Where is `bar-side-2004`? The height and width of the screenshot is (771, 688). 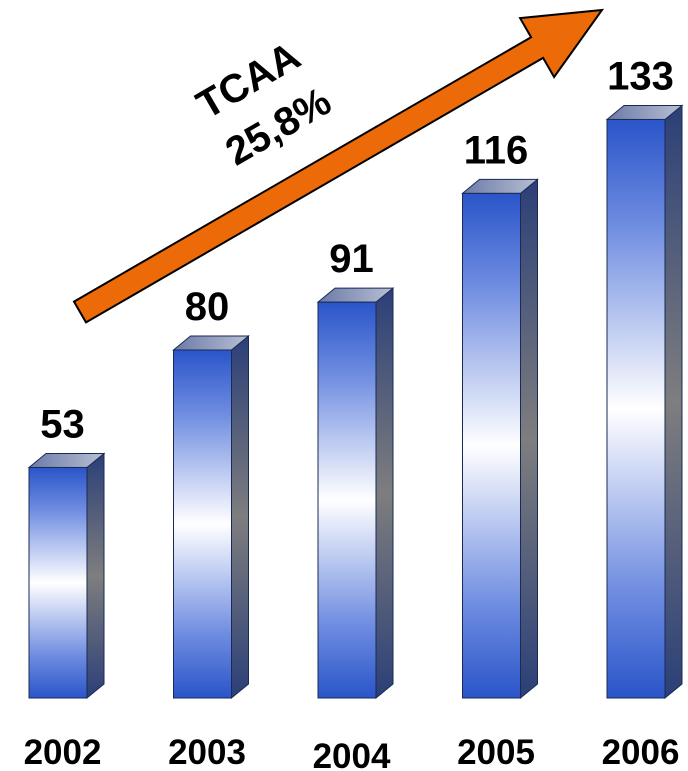
bar-side-2004 is located at coordinates (384, 493).